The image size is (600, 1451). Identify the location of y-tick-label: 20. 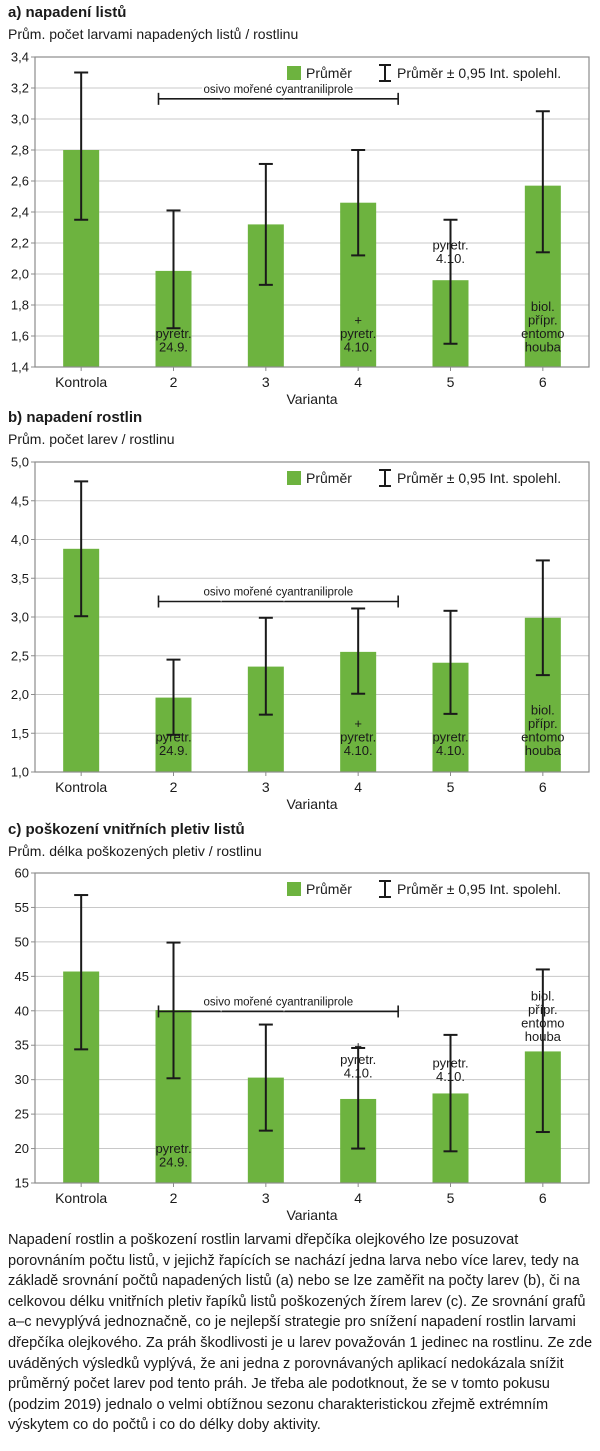
(22, 1148).